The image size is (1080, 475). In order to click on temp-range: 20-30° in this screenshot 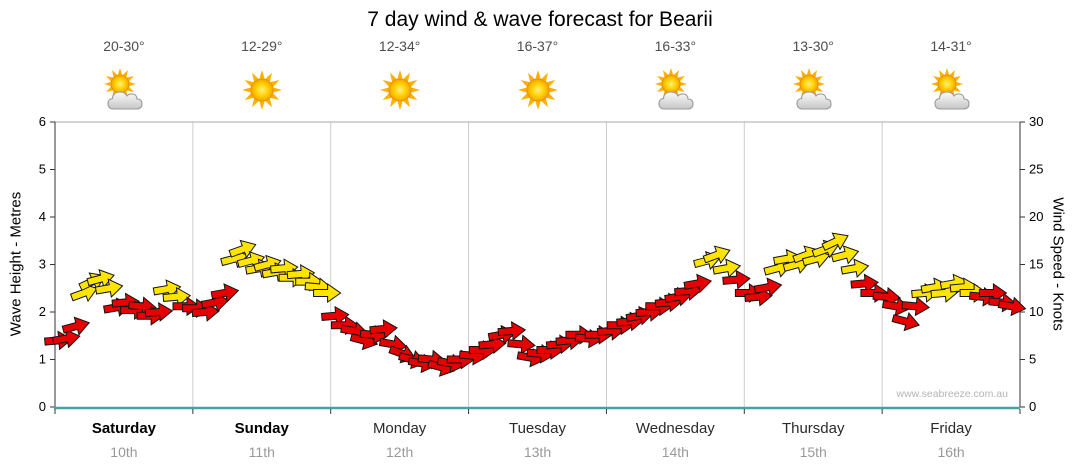, I will do `click(124, 46)`.